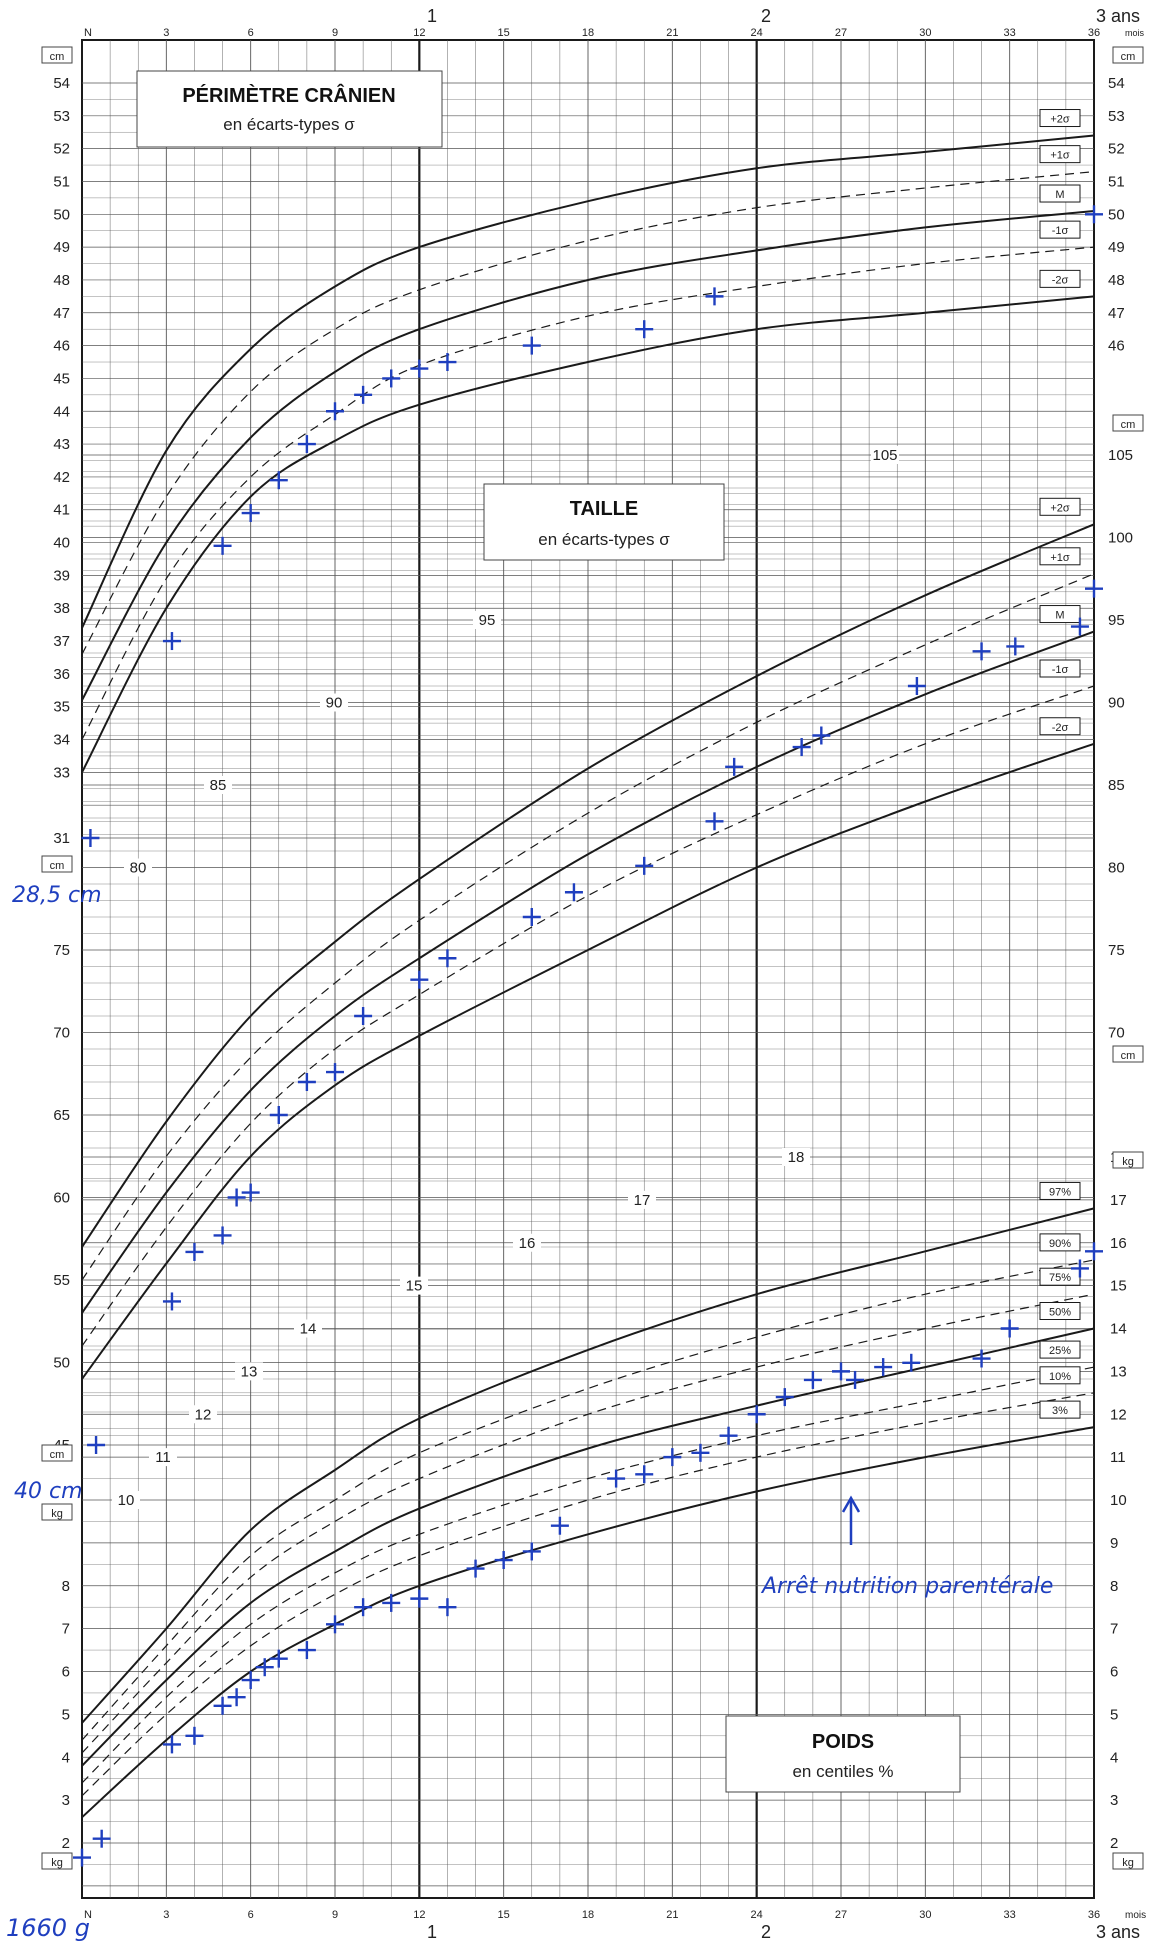 This screenshot has height=1943, width=1168. What do you see at coordinates (1010, 1915) in the screenshot?
I see `bottom-month-tick: 33` at bounding box center [1010, 1915].